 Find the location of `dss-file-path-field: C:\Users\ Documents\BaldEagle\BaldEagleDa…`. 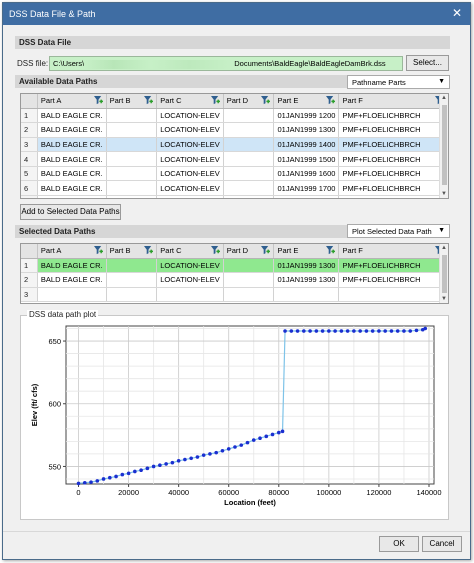

dss-file-path-field: C:\Users\ Documents\BaldEagle\BaldEagleDa… is located at coordinates (226, 63).